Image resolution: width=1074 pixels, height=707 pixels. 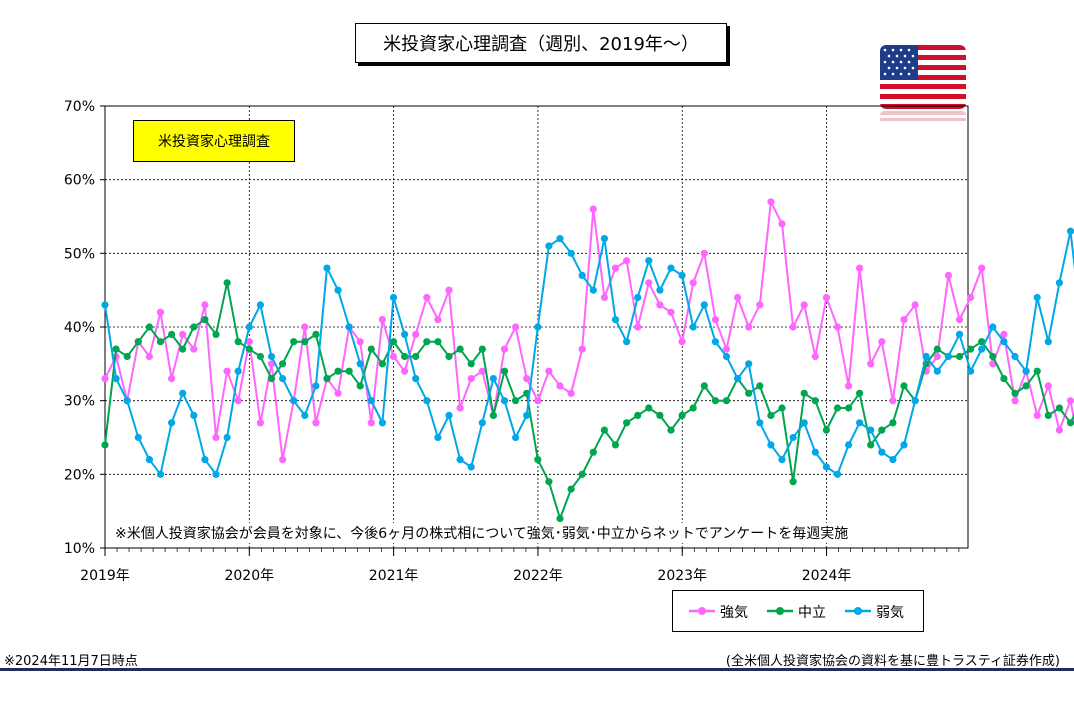 I want to click on y-tick-label: 30%, so click(x=79, y=402).